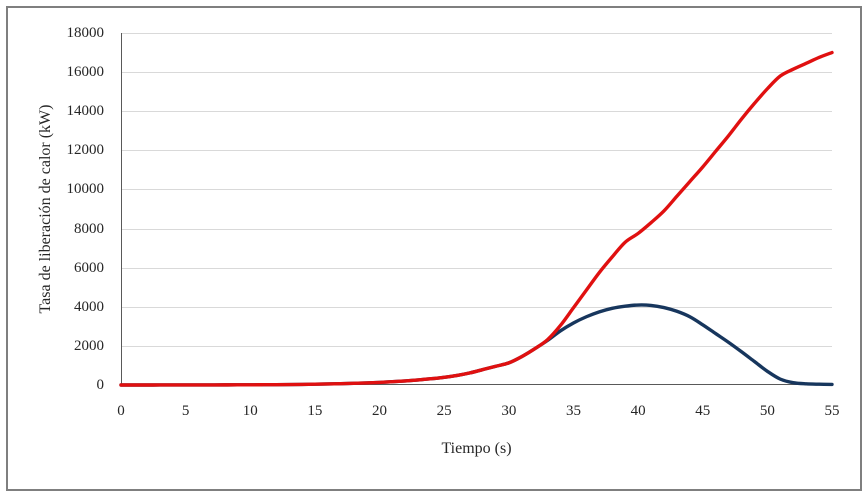  I want to click on x-tick-label-45: 45, so click(703, 411).